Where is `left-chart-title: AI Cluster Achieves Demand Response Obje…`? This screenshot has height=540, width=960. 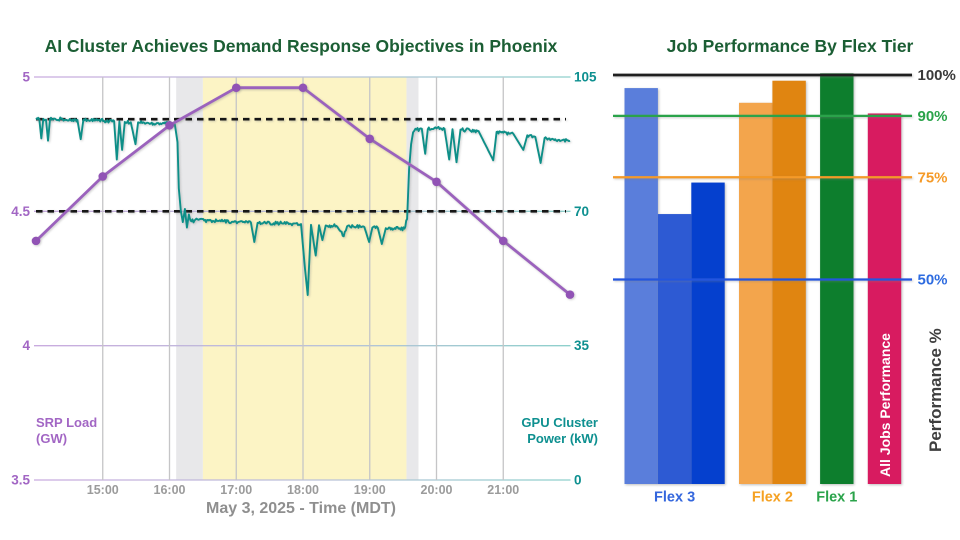 left-chart-title: AI Cluster Achieves Demand Response Obje… is located at coordinates (301, 46).